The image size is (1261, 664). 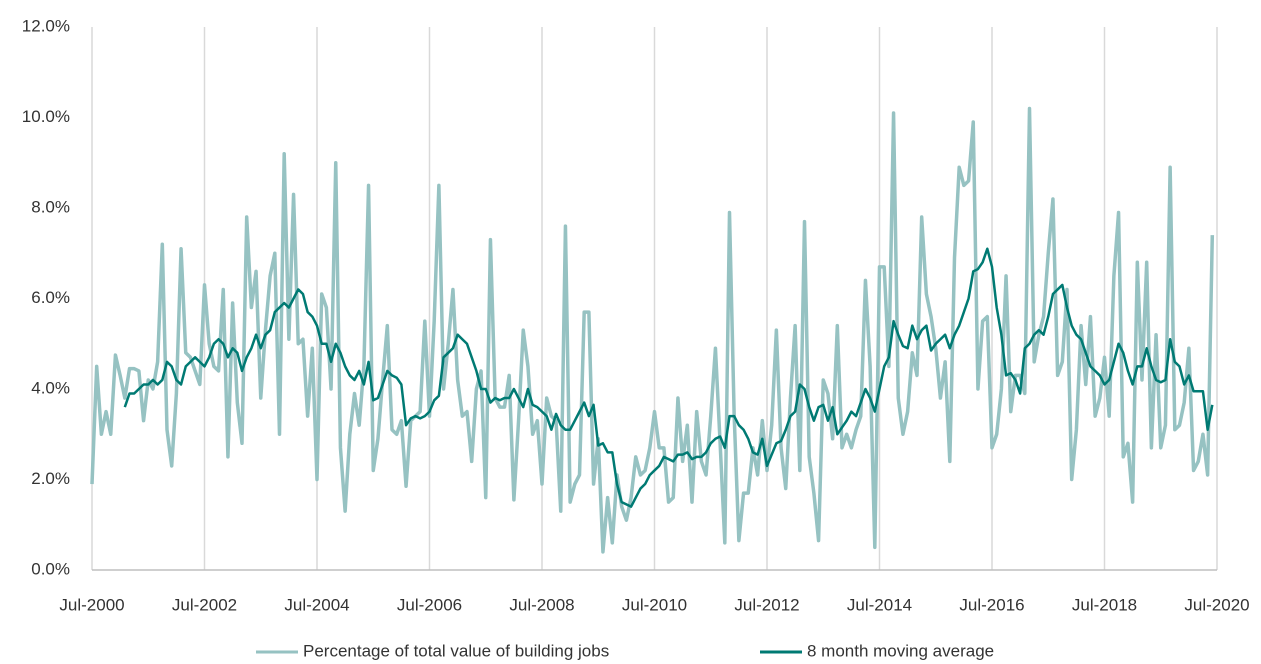 I want to click on y-tick-label: 6.0%, so click(x=50, y=297).